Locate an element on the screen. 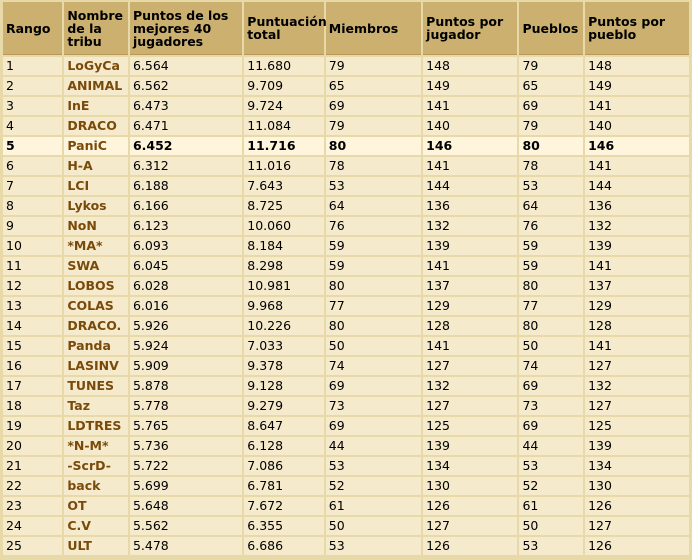 The image size is (692, 560). cell-top40: 5.478 is located at coordinates (186, 546).